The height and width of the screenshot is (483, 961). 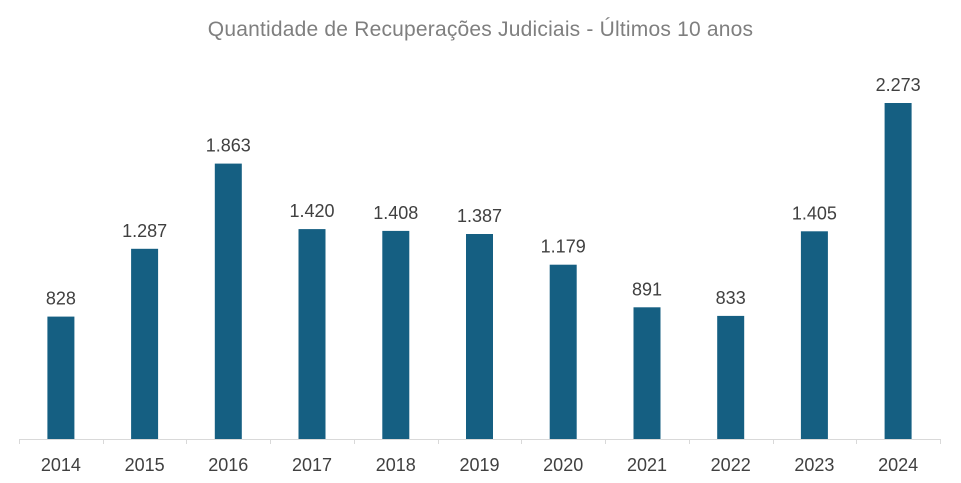 I want to click on bar-2014, so click(x=61, y=377).